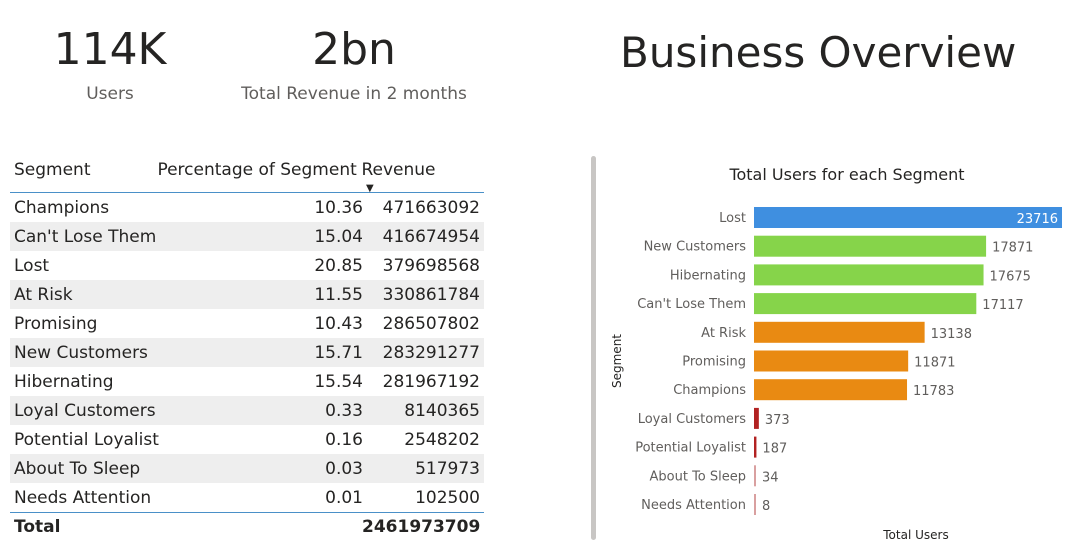 The width and height of the screenshot is (1078, 552). I want to click on category-tick-label: At Risk, so click(723, 333).